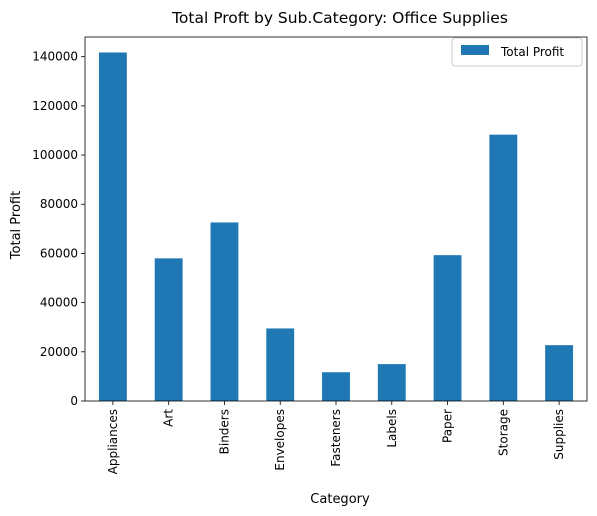 This screenshot has width=597, height=516. I want to click on bar-storage, so click(503, 268).